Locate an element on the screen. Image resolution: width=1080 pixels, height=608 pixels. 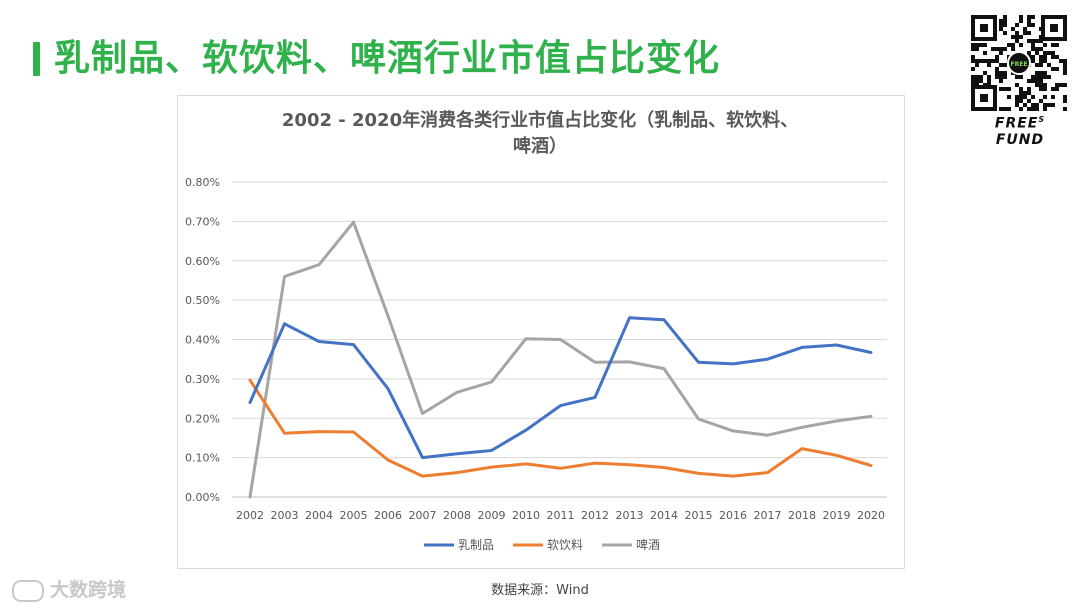
x-tick-label: 2005 is located at coordinates (354, 515).